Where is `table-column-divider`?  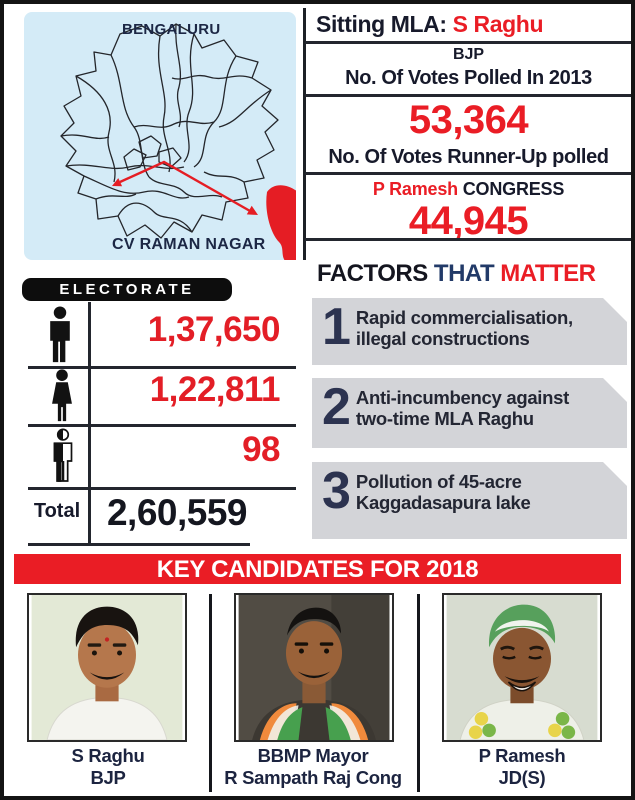 table-column-divider is located at coordinates (89, 423).